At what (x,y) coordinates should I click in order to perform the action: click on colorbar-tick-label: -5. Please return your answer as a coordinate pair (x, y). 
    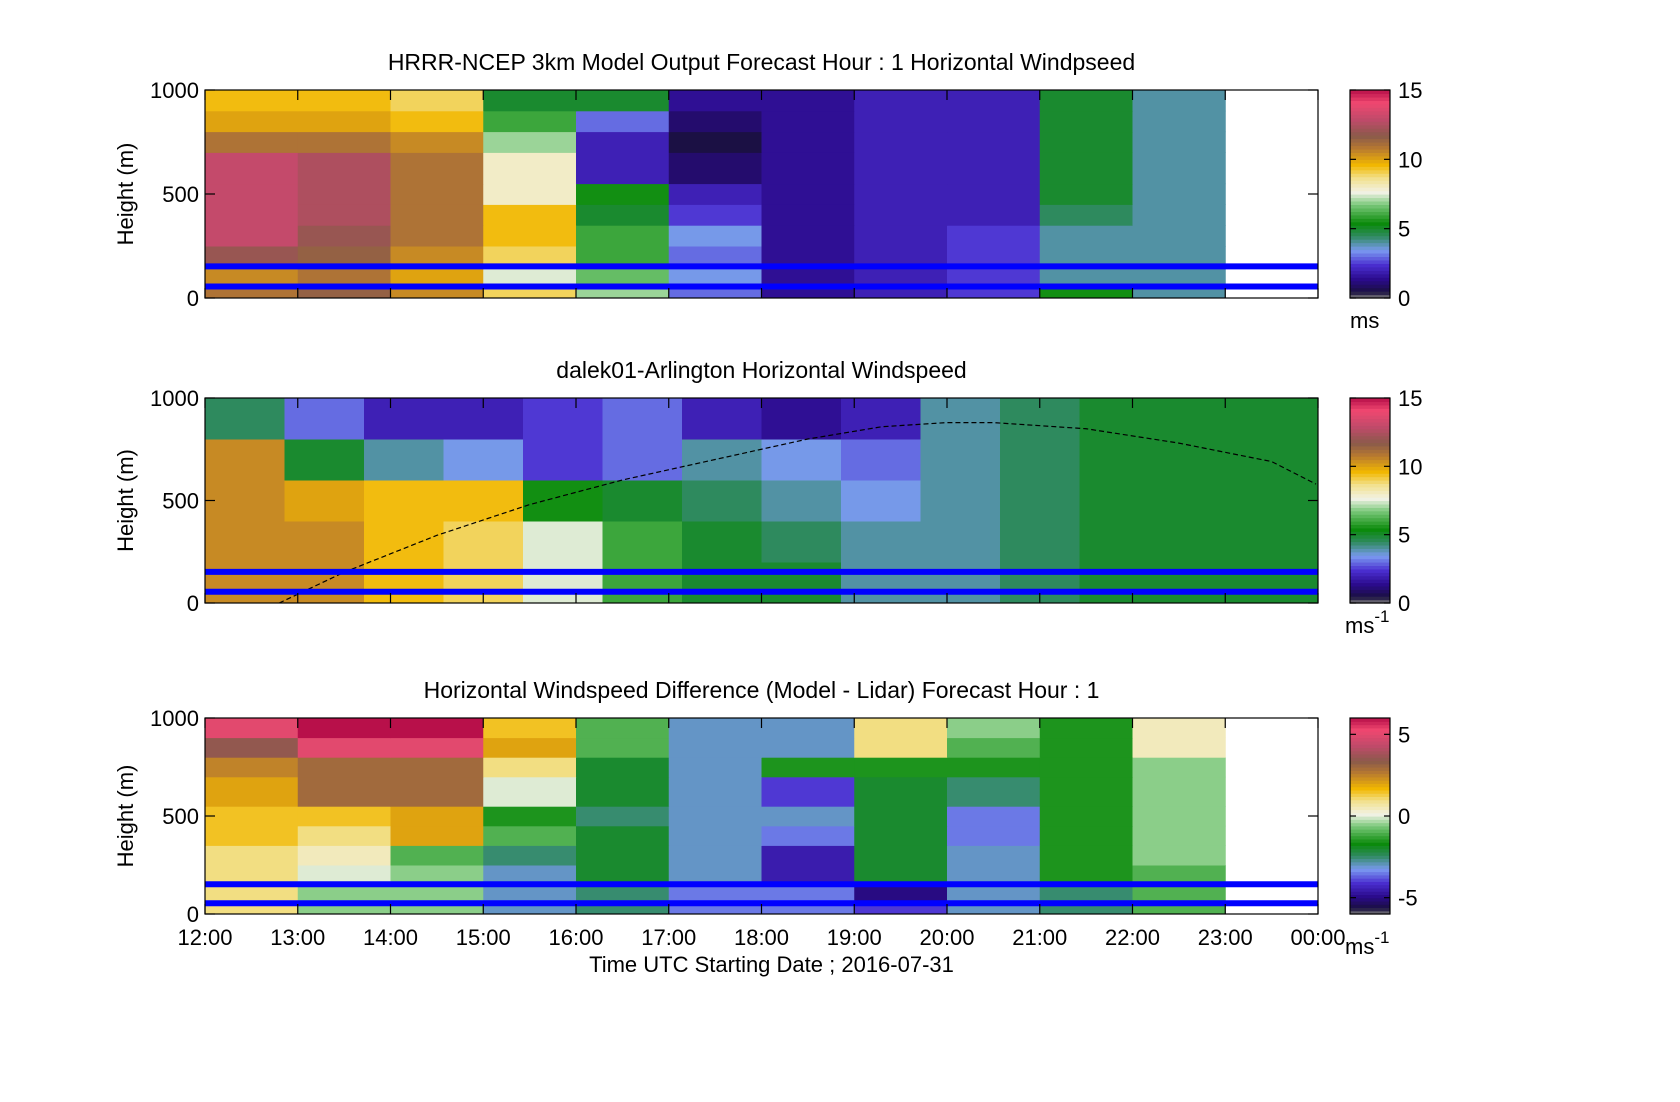
    Looking at the image, I should click on (1408, 898).